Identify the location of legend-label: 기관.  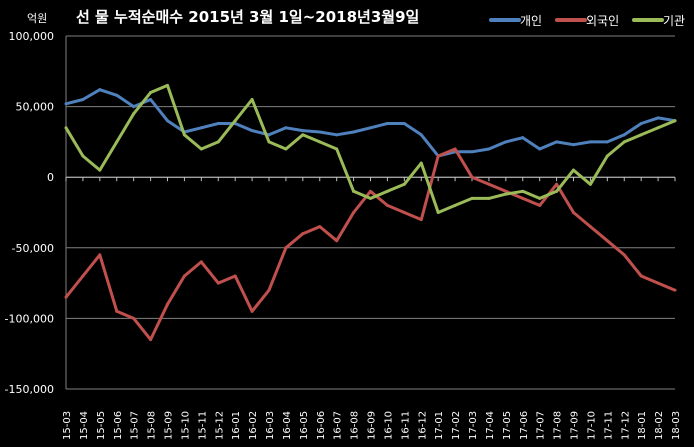
(674, 21).